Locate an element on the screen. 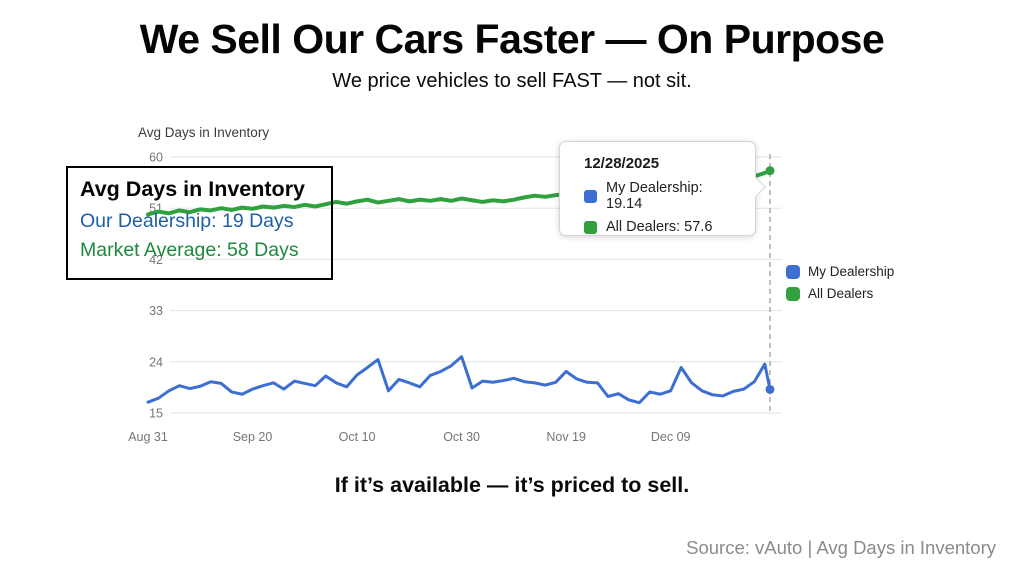 The height and width of the screenshot is (576, 1024). tagline: If it’s available — it’s priced to sell. is located at coordinates (512, 485).